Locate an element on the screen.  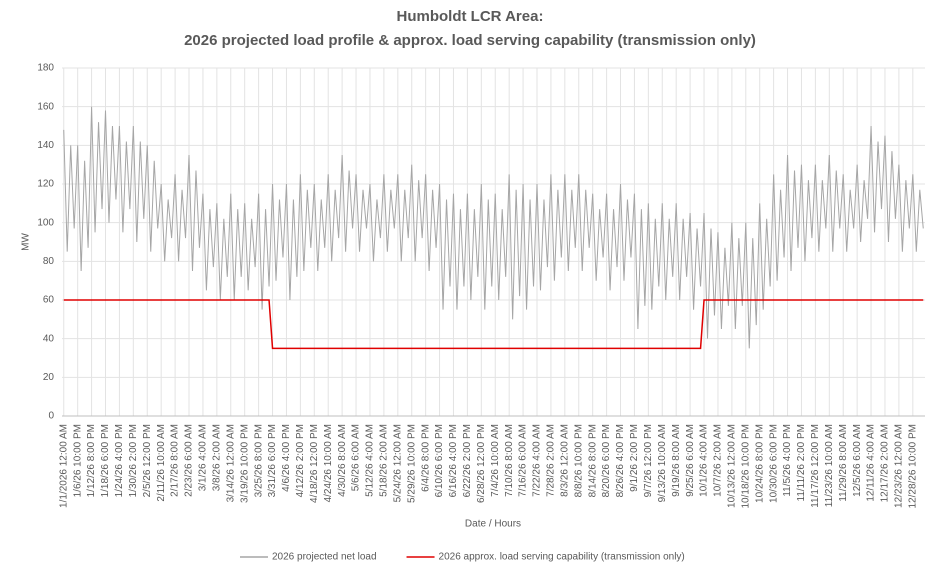
x-tick-label: 1/18/26 6:00 PM is located at coordinates (105, 460).